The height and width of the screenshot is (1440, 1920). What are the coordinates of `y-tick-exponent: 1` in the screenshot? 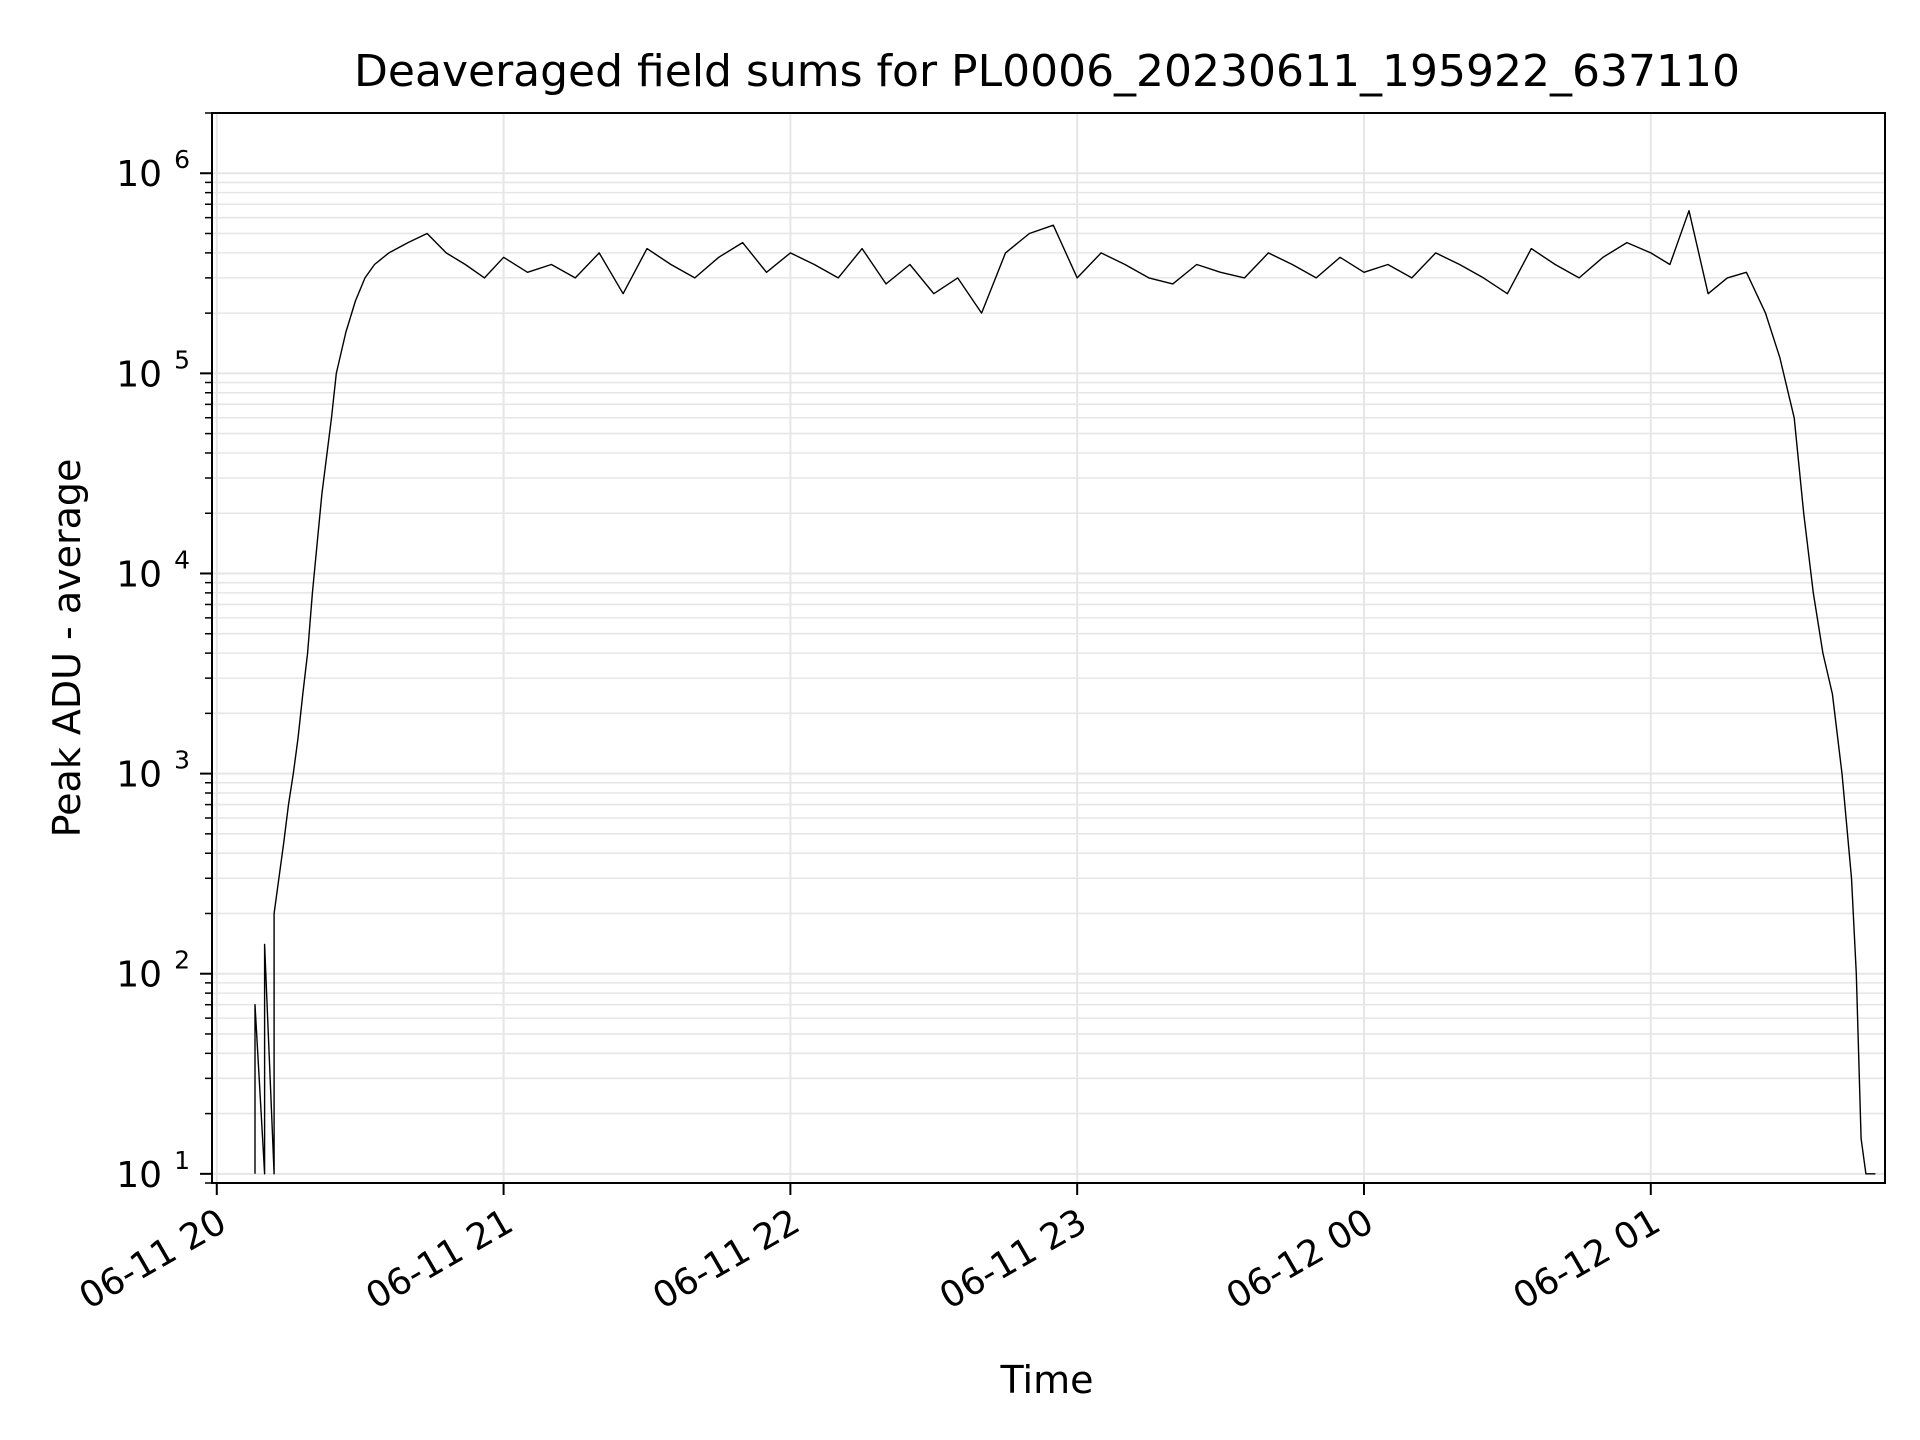 It's located at (182, 1160).